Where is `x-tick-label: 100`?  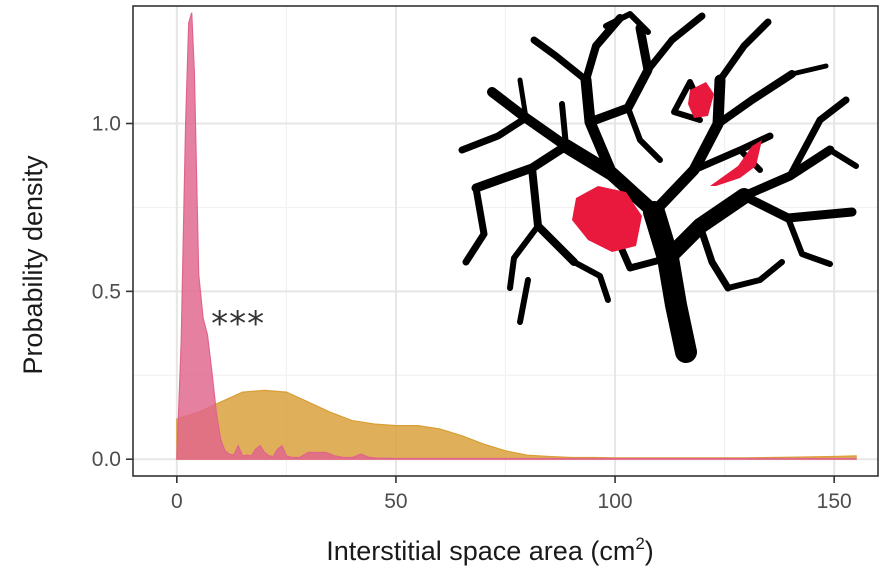
x-tick-label: 100 is located at coordinates (615, 501).